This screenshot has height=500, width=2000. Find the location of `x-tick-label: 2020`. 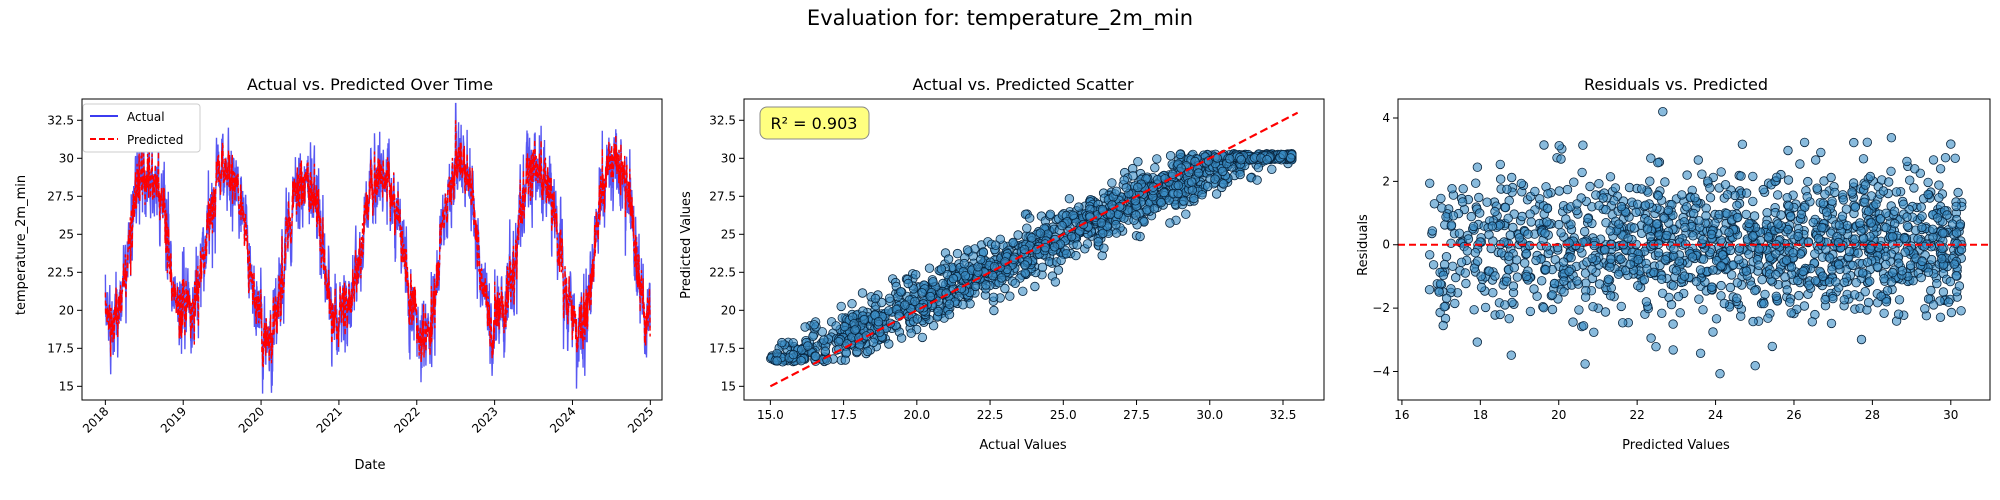

x-tick-label: 2020 is located at coordinates (251, 419).